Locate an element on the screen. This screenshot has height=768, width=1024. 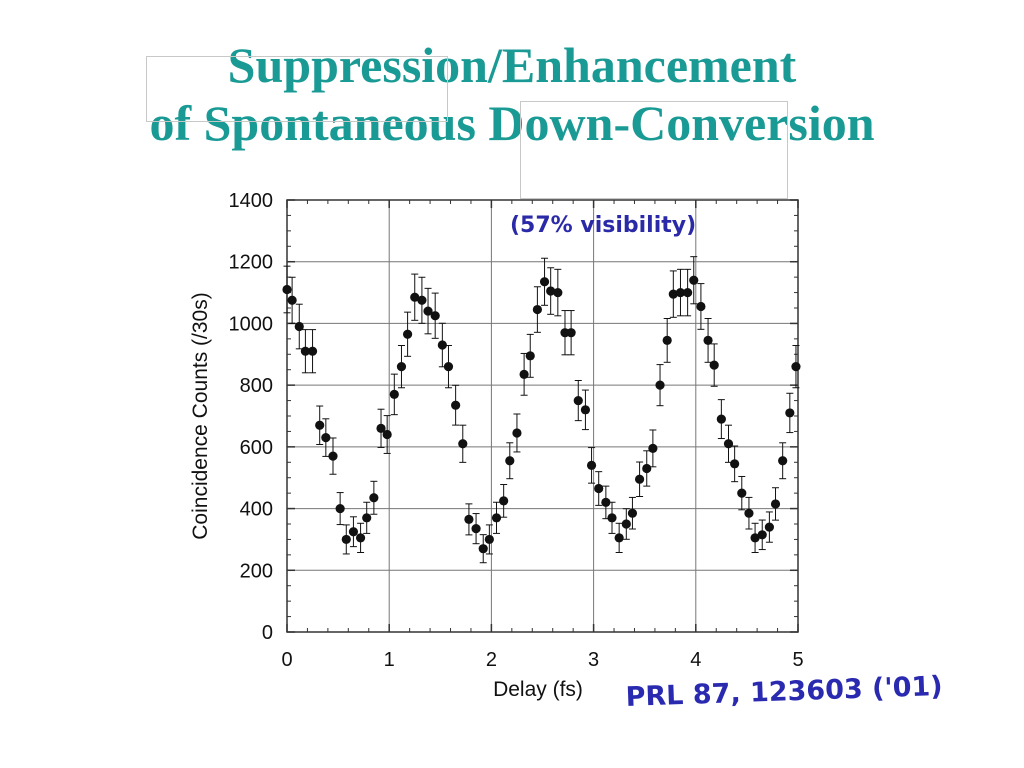
x-tick-label: 4 is located at coordinates (695, 660).